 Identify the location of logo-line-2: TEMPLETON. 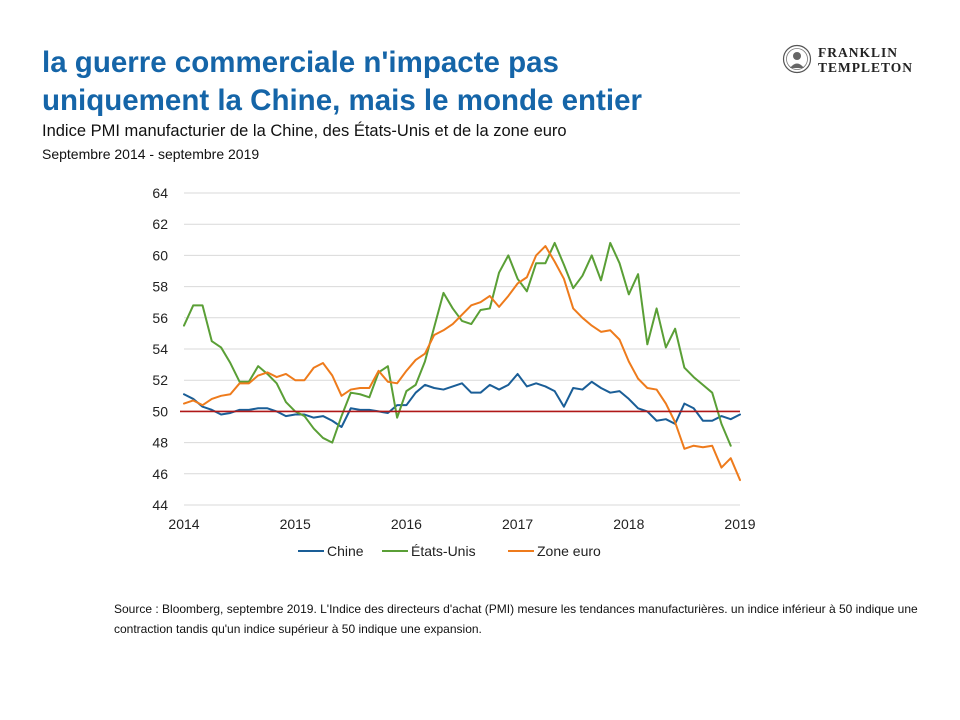
(866, 67).